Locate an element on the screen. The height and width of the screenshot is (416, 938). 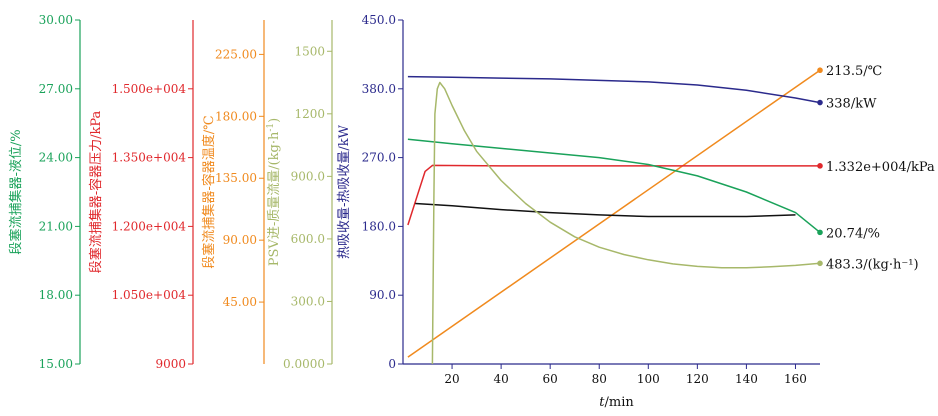
y-tick-label-level: 27.00 is located at coordinates (56, 89).